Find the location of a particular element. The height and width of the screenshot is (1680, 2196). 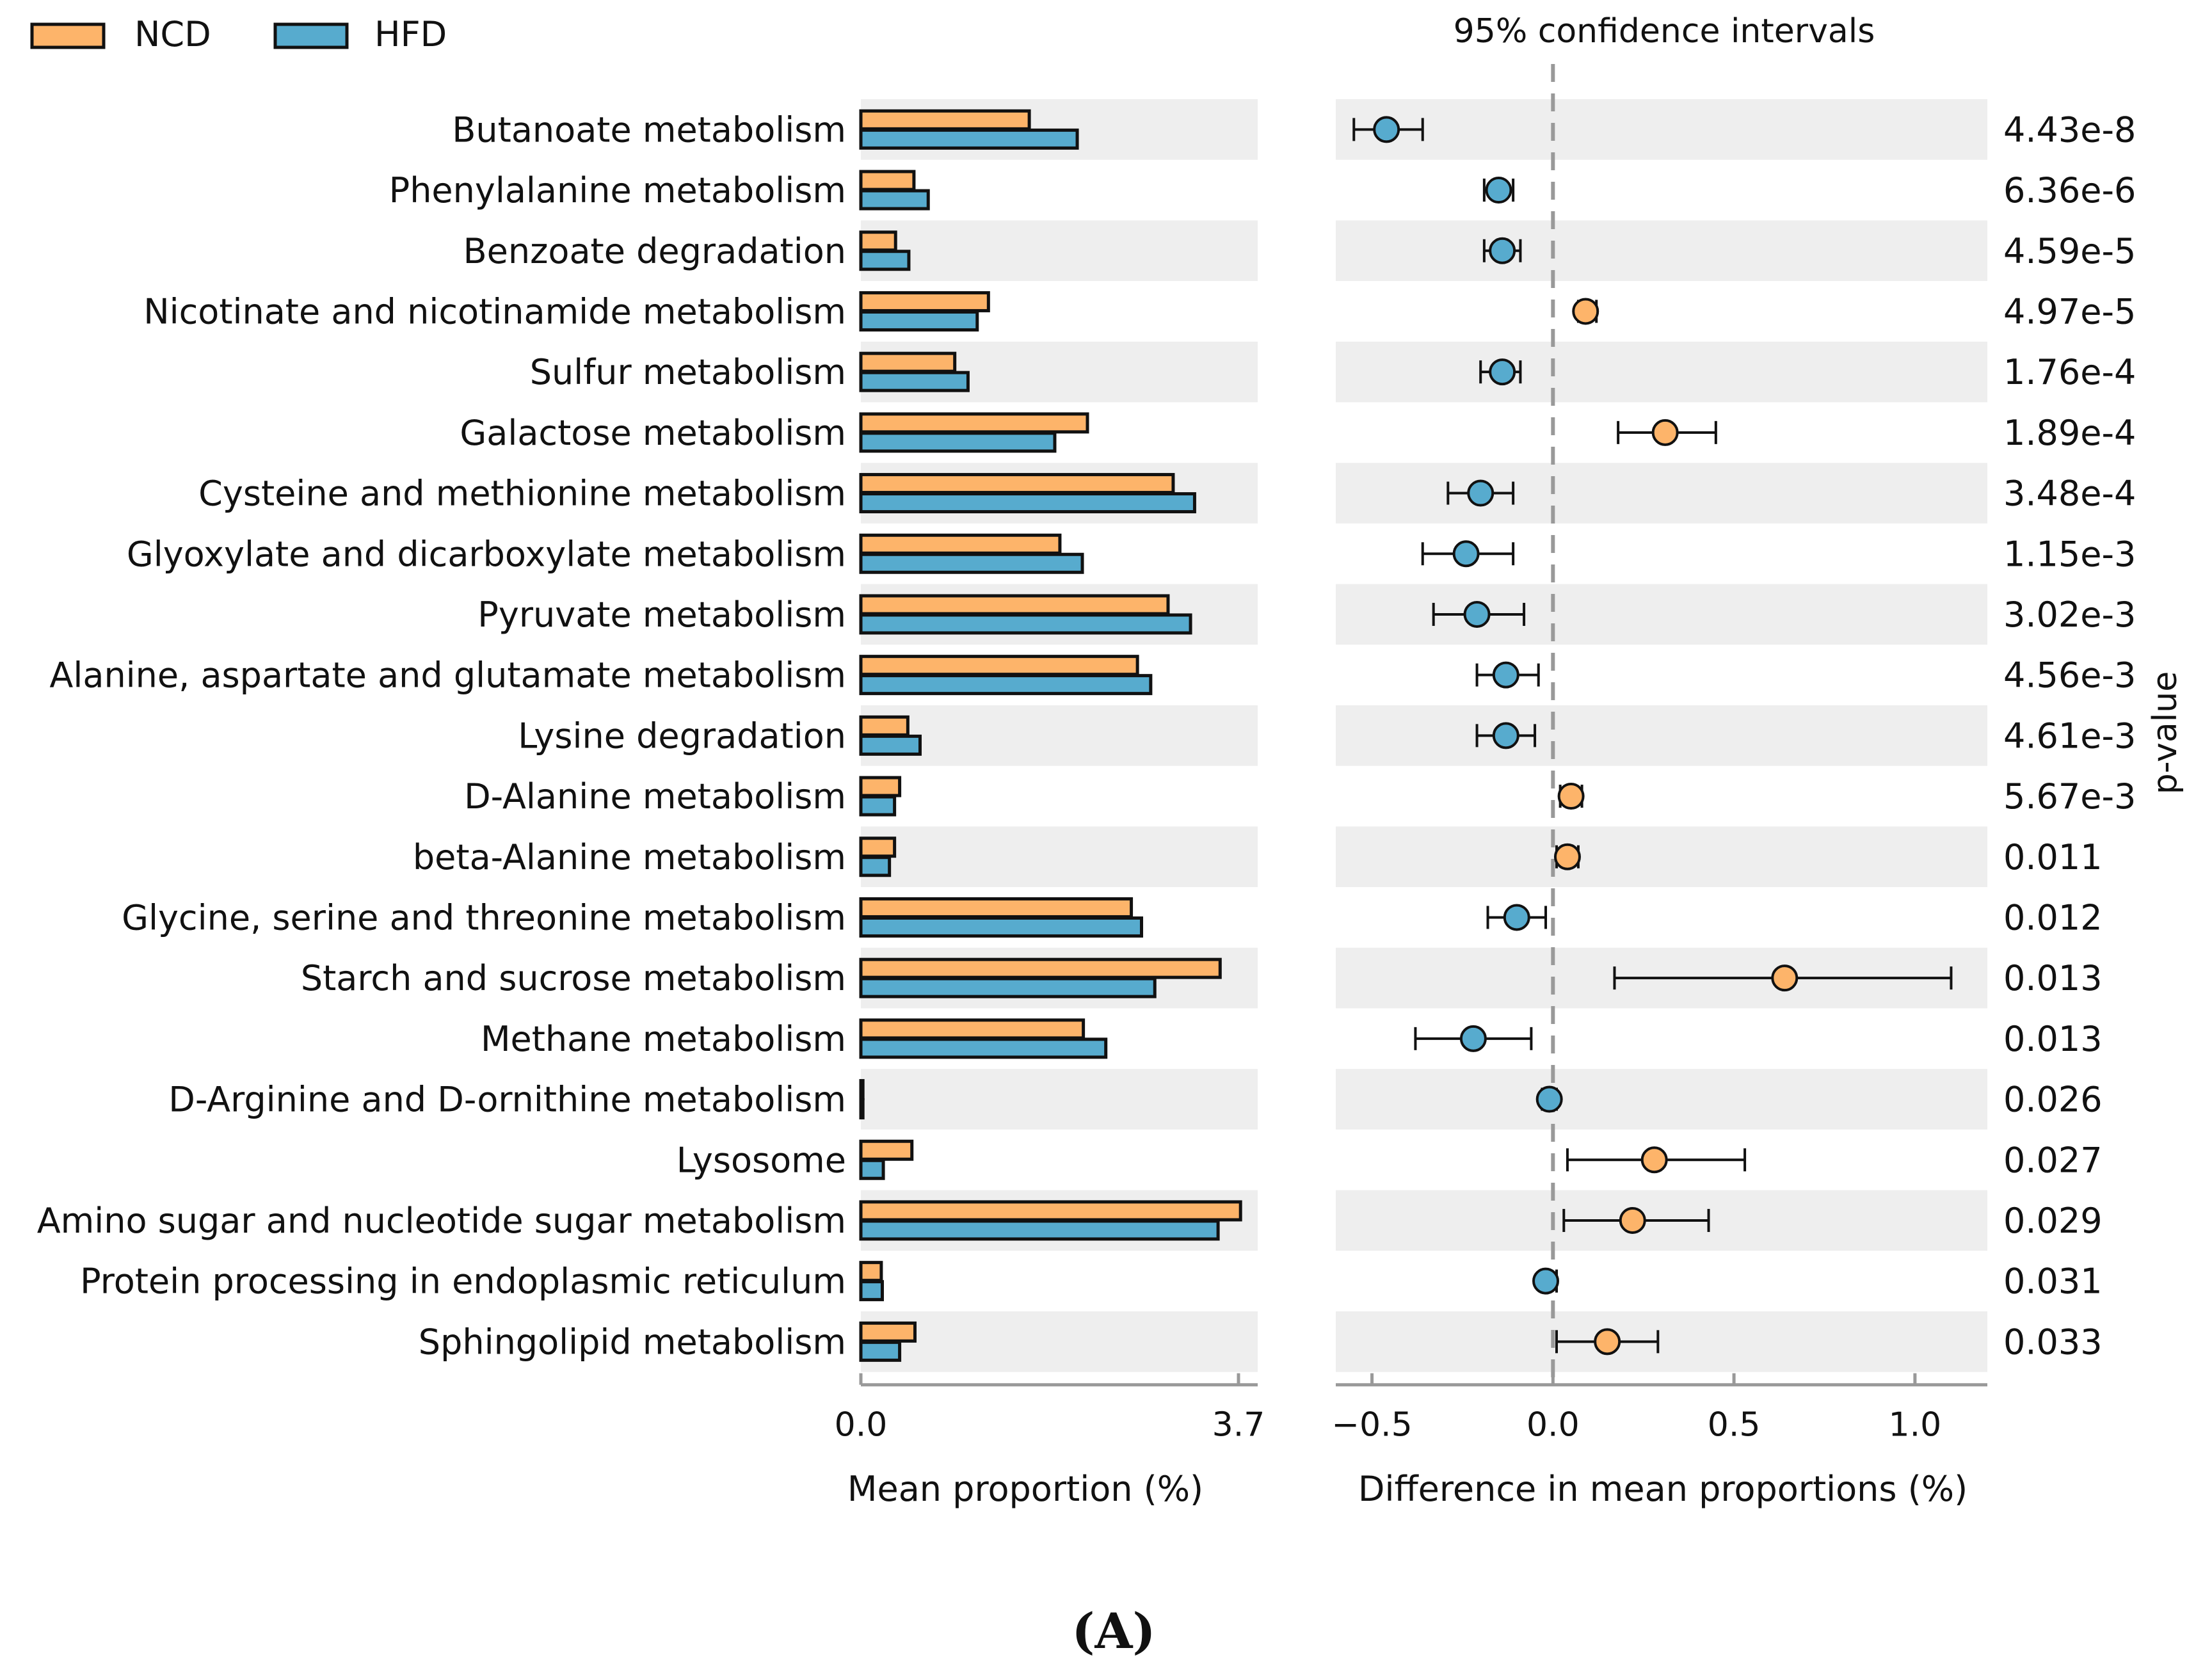

axes: 0.0 3.7 −0.5 0.0 0.5 1.0 is located at coordinates (1411, 1408).